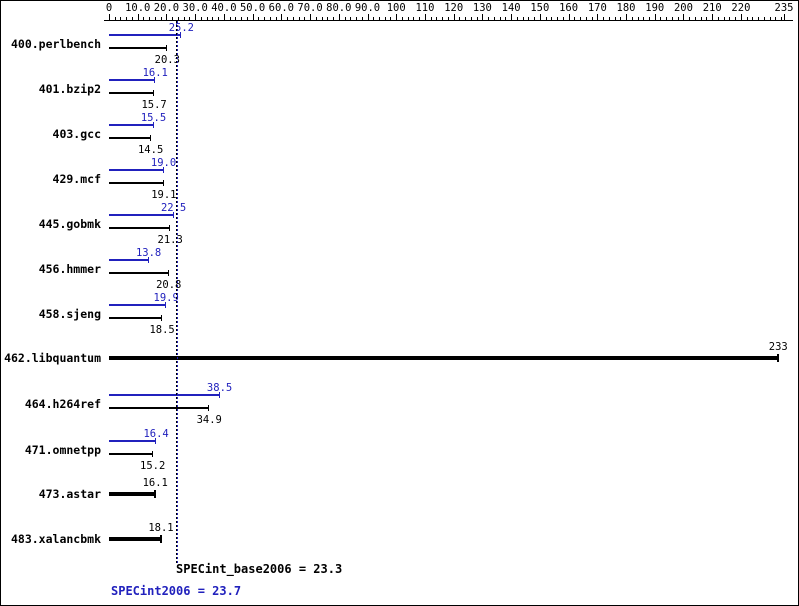 Image resolution: width=799 pixels, height=606 pixels. Describe the element at coordinates (712, 8) in the screenshot. I see `axis-tick-label: 210` at that location.